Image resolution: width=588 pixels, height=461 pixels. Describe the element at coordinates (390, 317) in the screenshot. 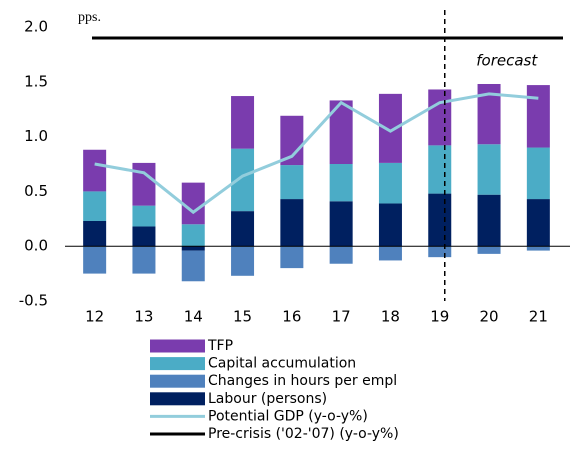

I see `x-tick-label: 18` at that location.